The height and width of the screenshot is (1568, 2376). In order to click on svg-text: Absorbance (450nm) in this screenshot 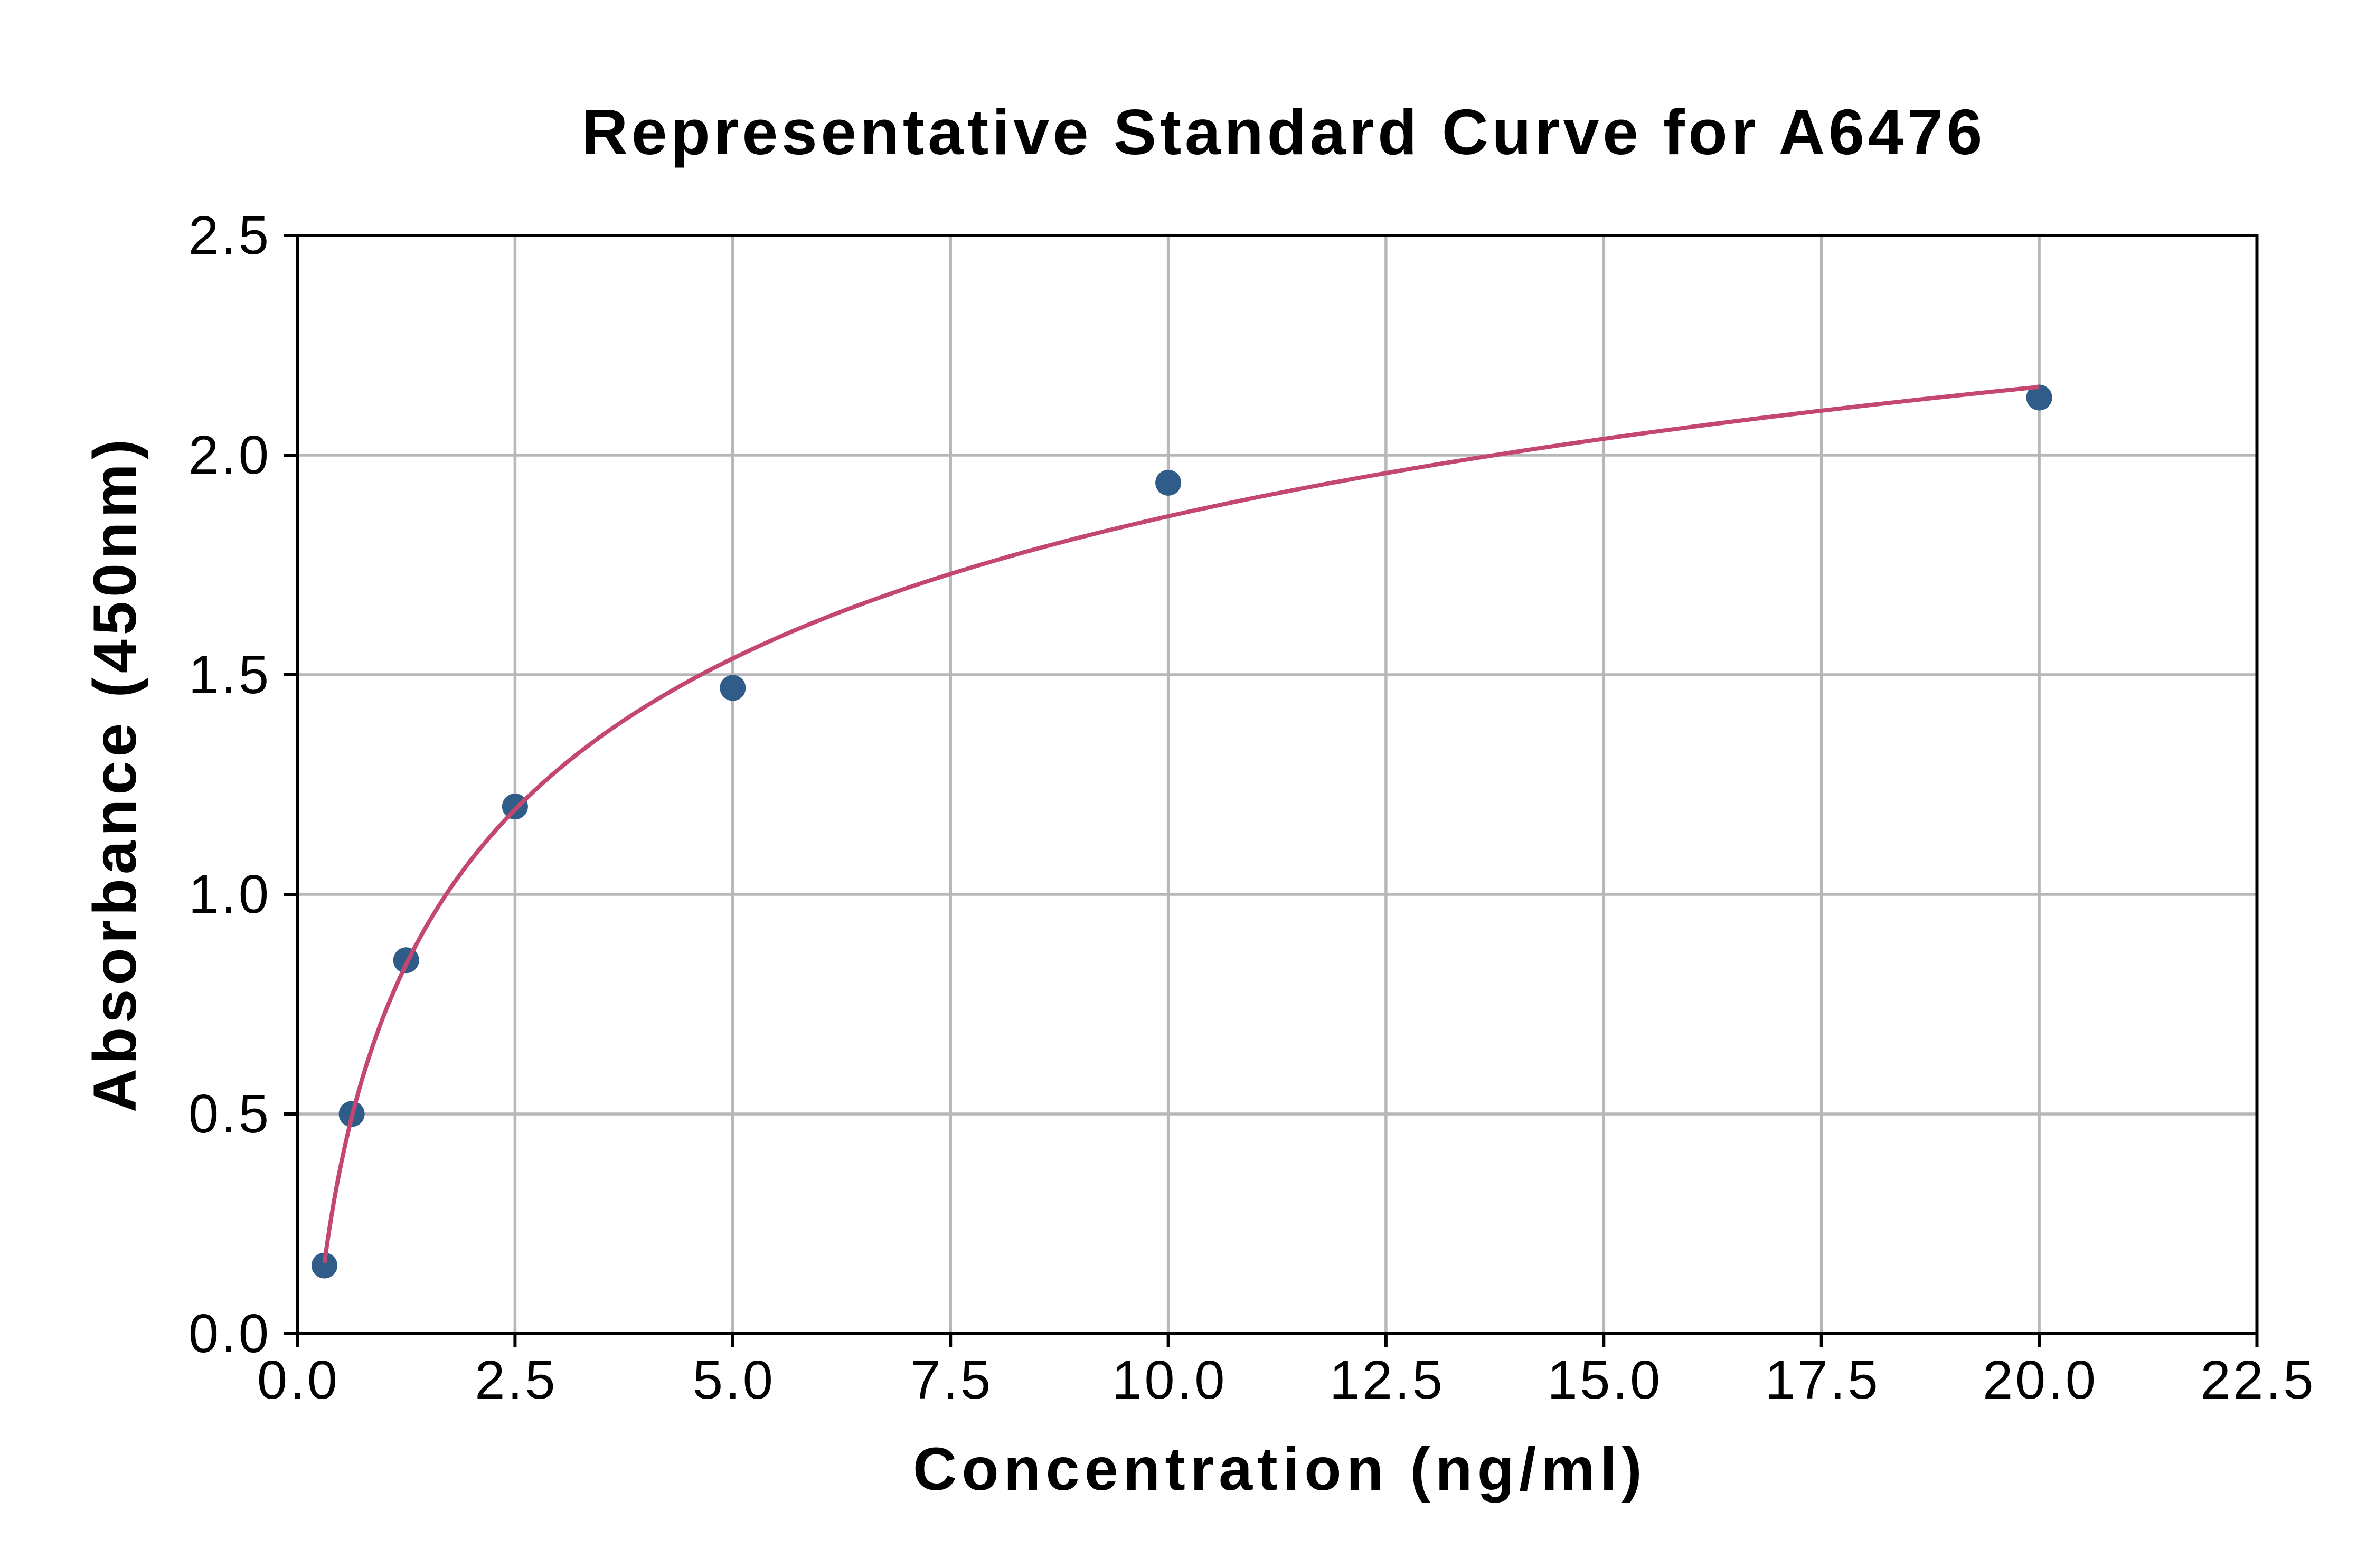, I will do `click(115, 773)`.